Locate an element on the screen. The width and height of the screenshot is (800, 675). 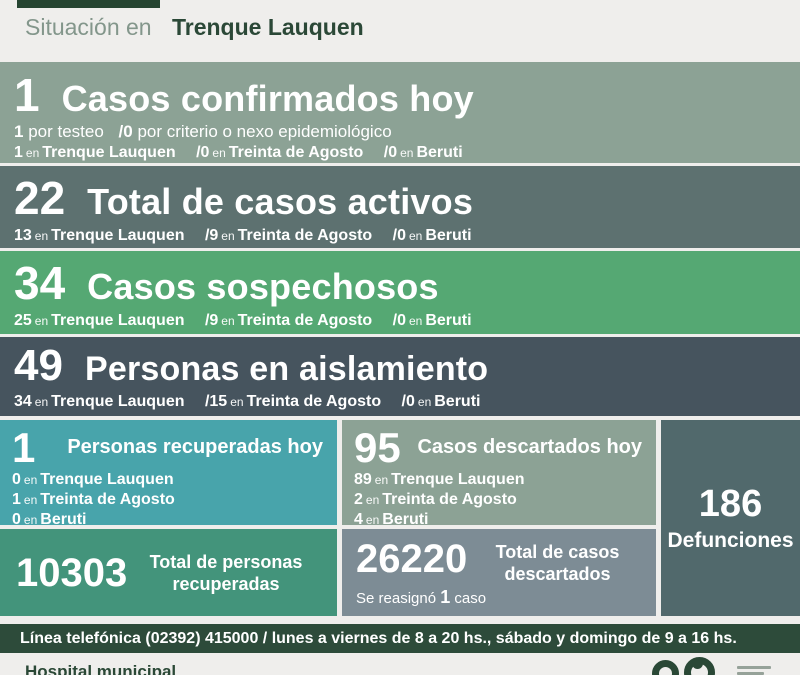
segment-count: /15 is located at coordinates (216, 401).